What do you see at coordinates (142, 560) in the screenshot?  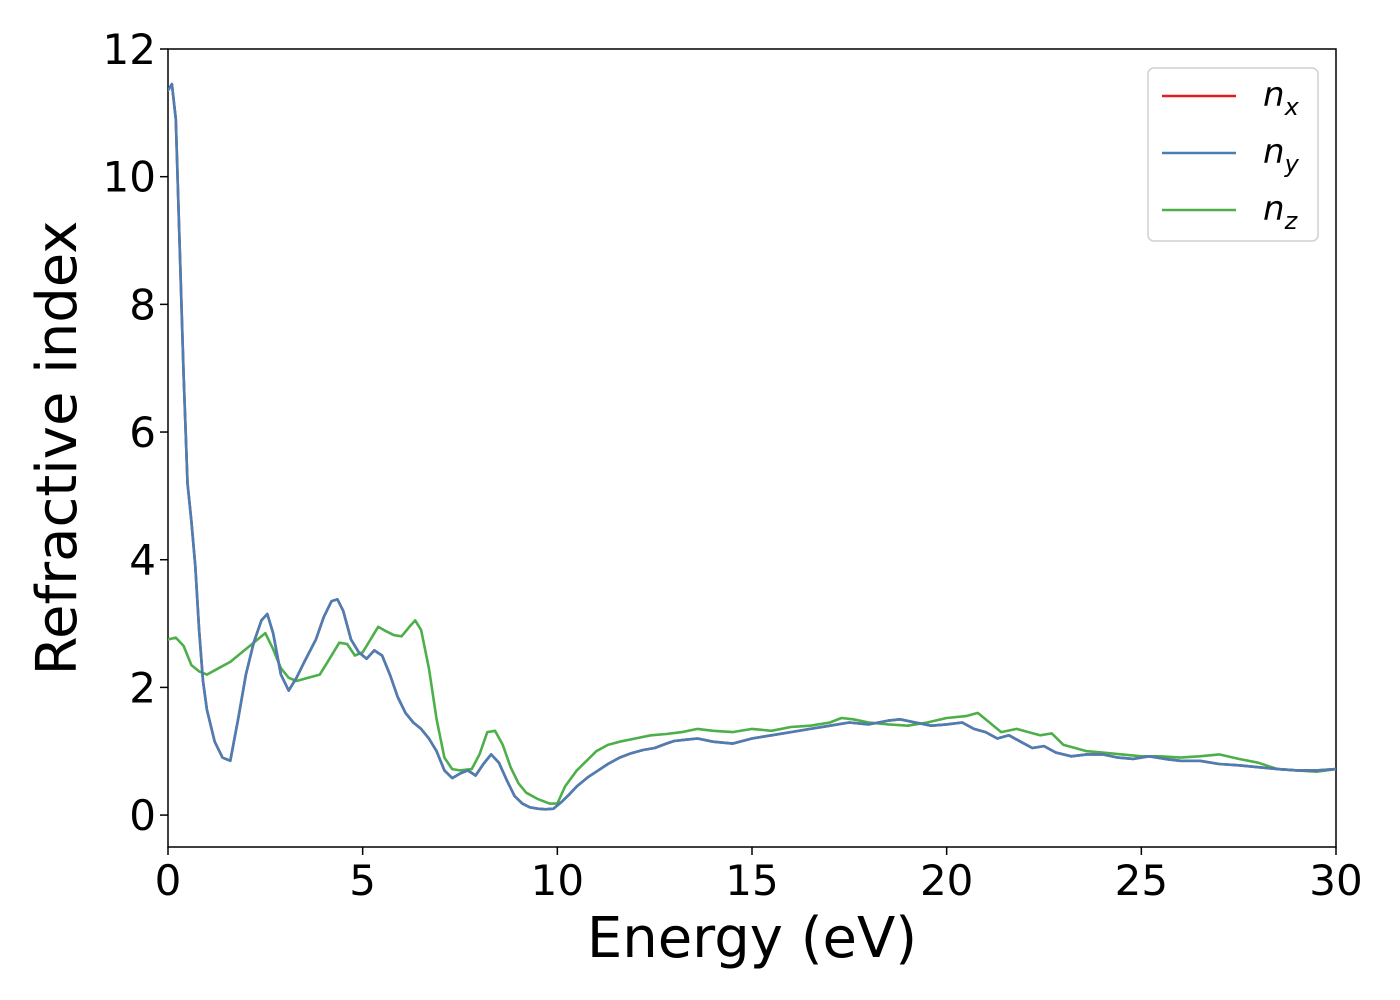 I see `y-tick-label: 4` at bounding box center [142, 560].